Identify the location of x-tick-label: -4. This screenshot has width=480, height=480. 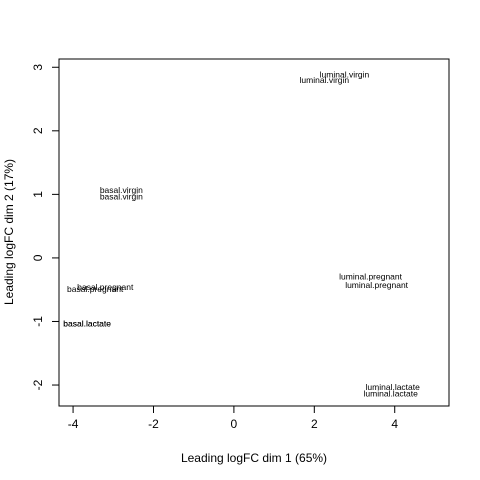
(73, 424).